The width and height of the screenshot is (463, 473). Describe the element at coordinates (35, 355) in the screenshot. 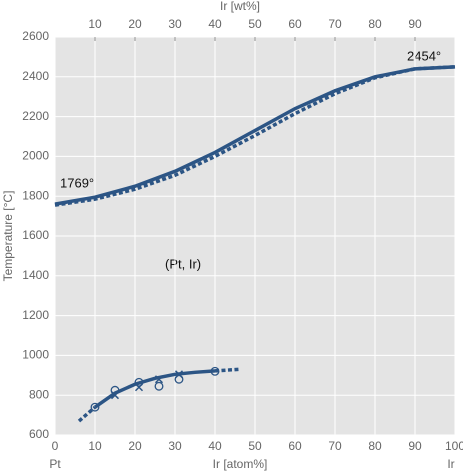

I see `y-tick-label: 1000` at that location.